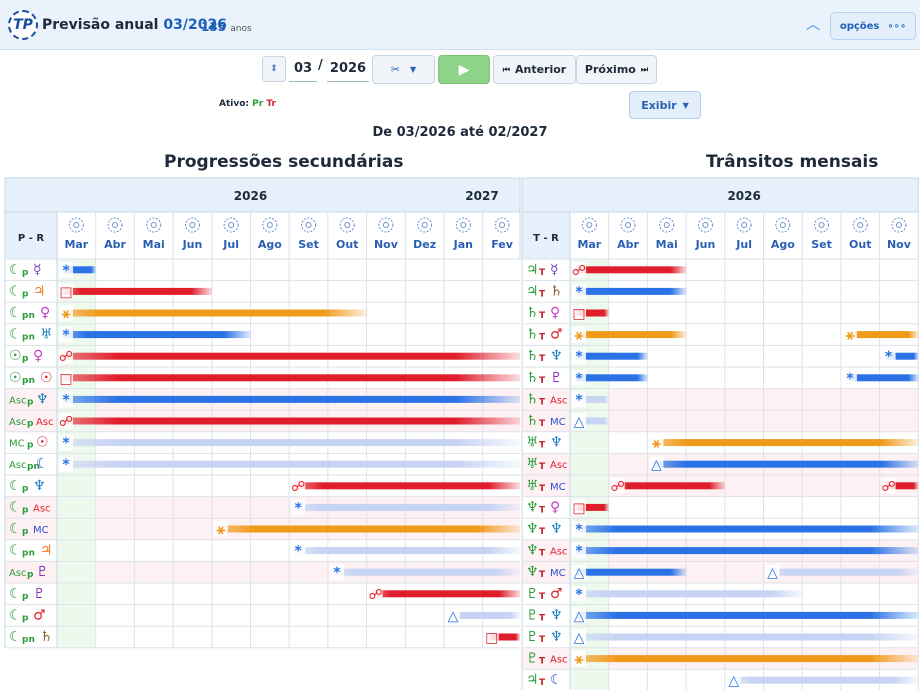 Image resolution: width=920 pixels, height=690 pixels. Describe the element at coordinates (556, 637) in the screenshot. I see `natal-symbol: ♆` at that location.